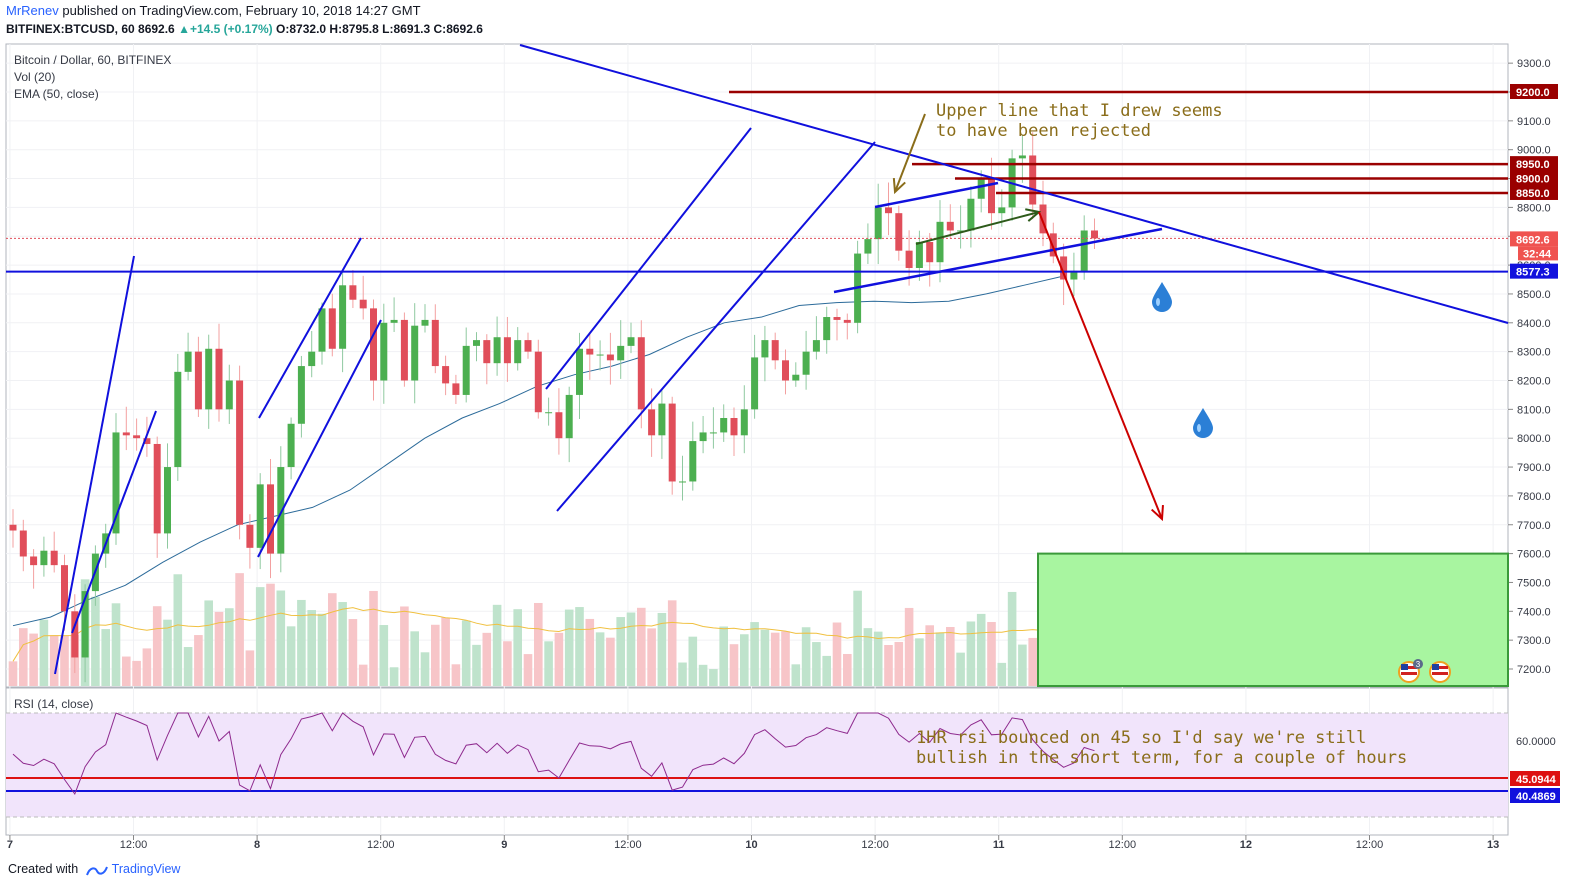 The width and height of the screenshot is (1572, 890). I want to click on y-tick-label: 8800.0, so click(1534, 208).